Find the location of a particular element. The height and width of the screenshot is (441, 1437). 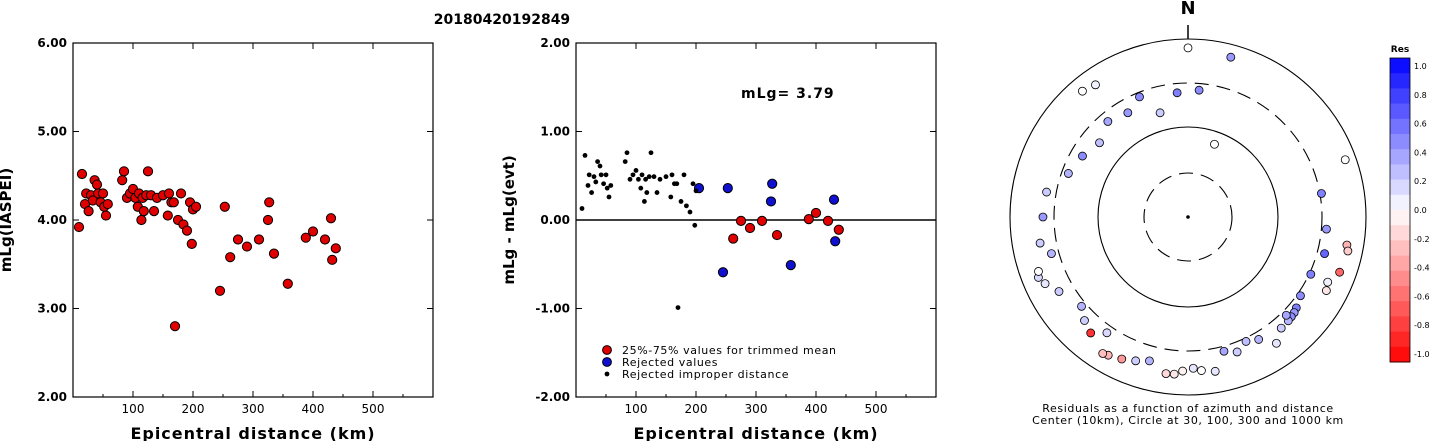

north-label: N is located at coordinates (1187, 9).